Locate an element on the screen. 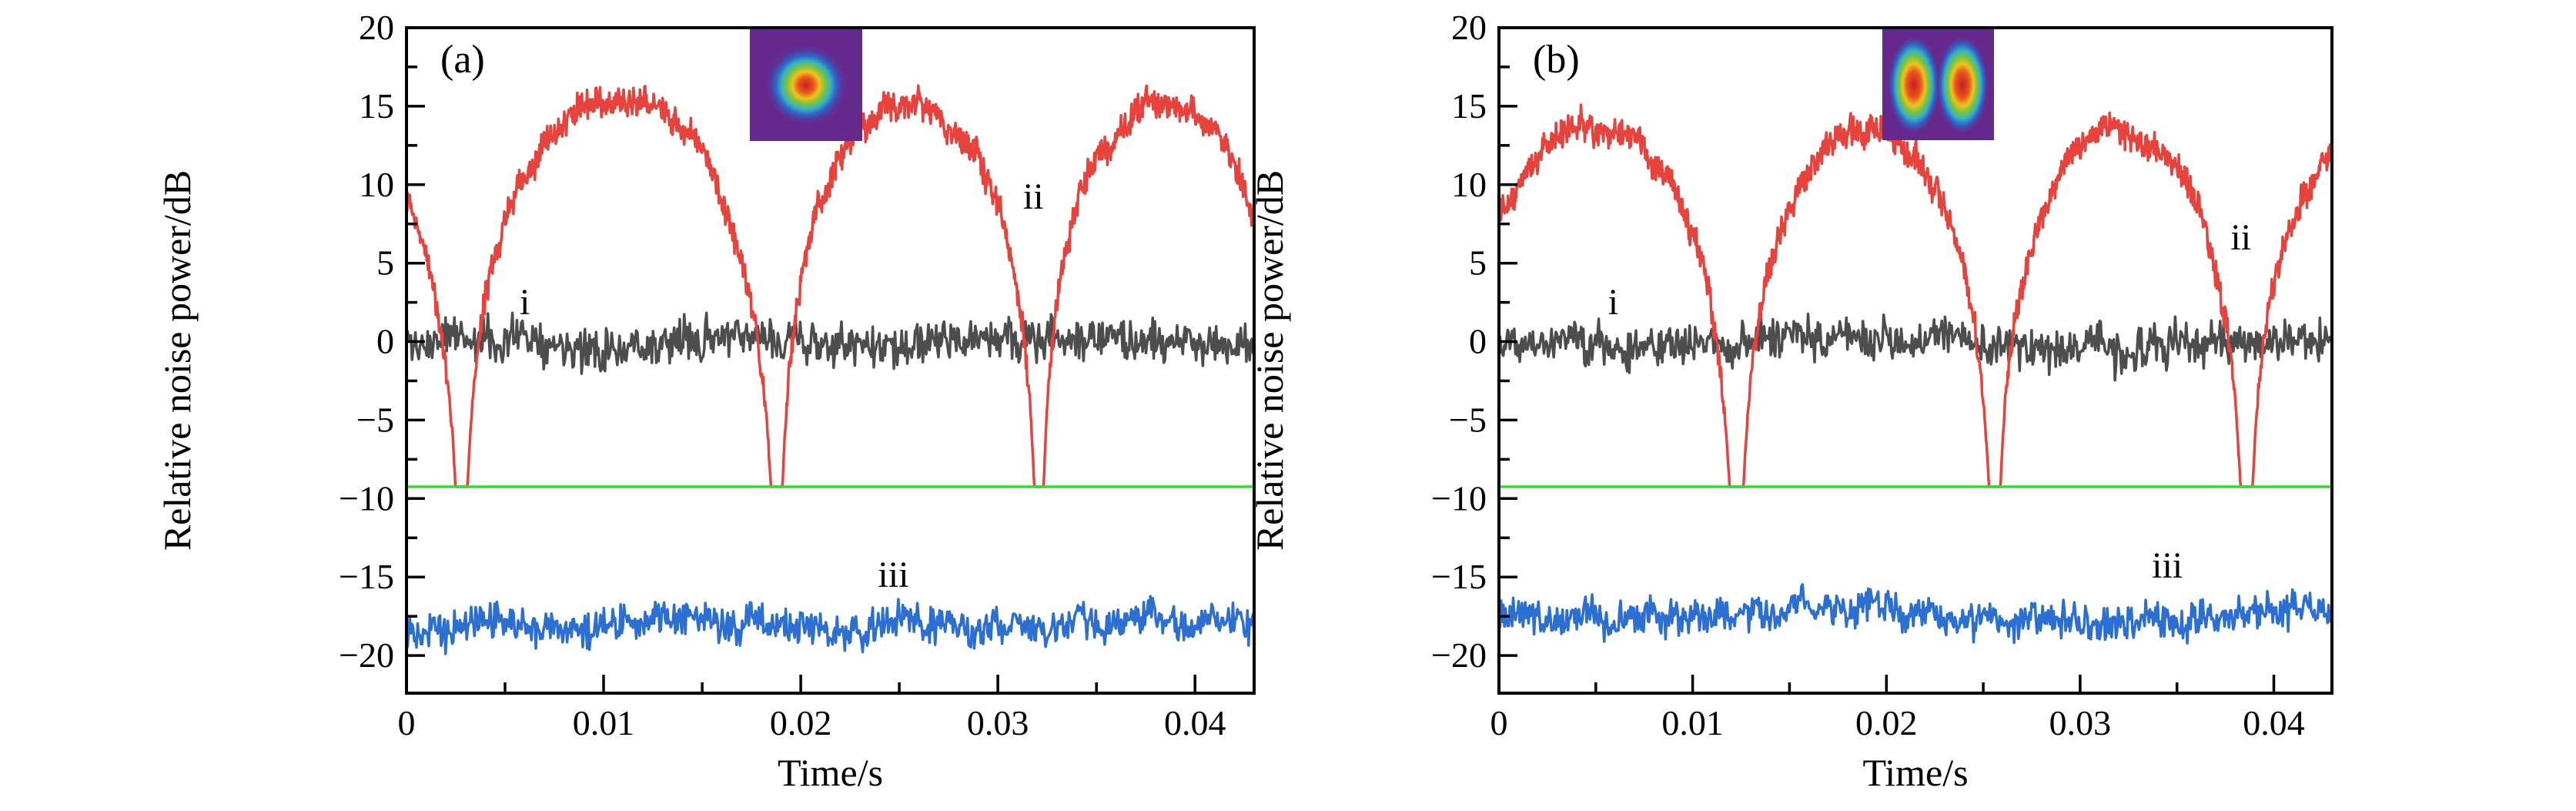  panel-b-trace-i is located at coordinates (1915, 347).